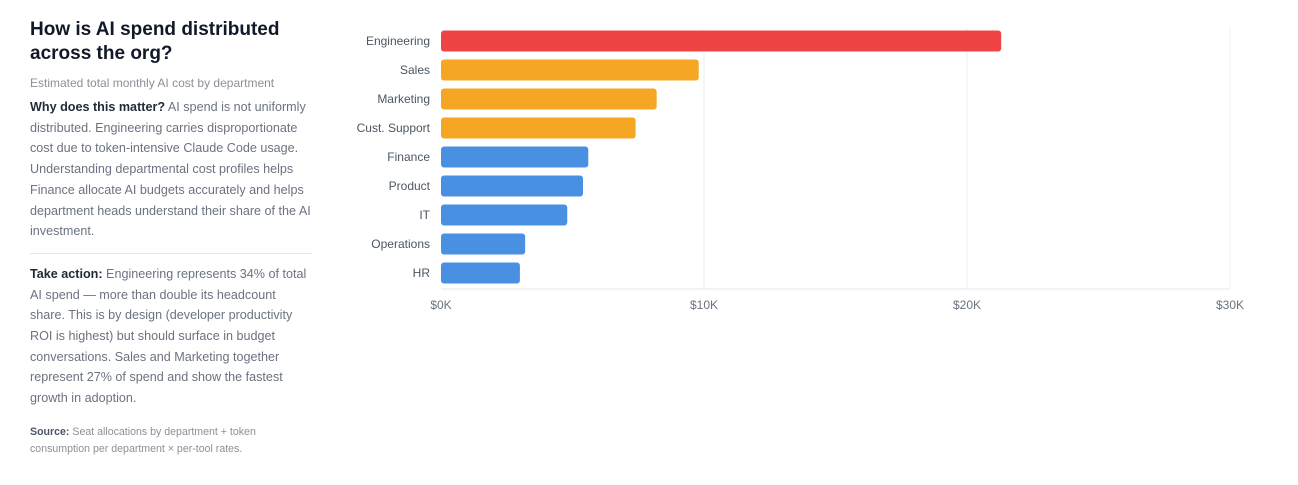 This screenshot has width=1298, height=485. I want to click on category-label: Cust. Support, so click(394, 128).